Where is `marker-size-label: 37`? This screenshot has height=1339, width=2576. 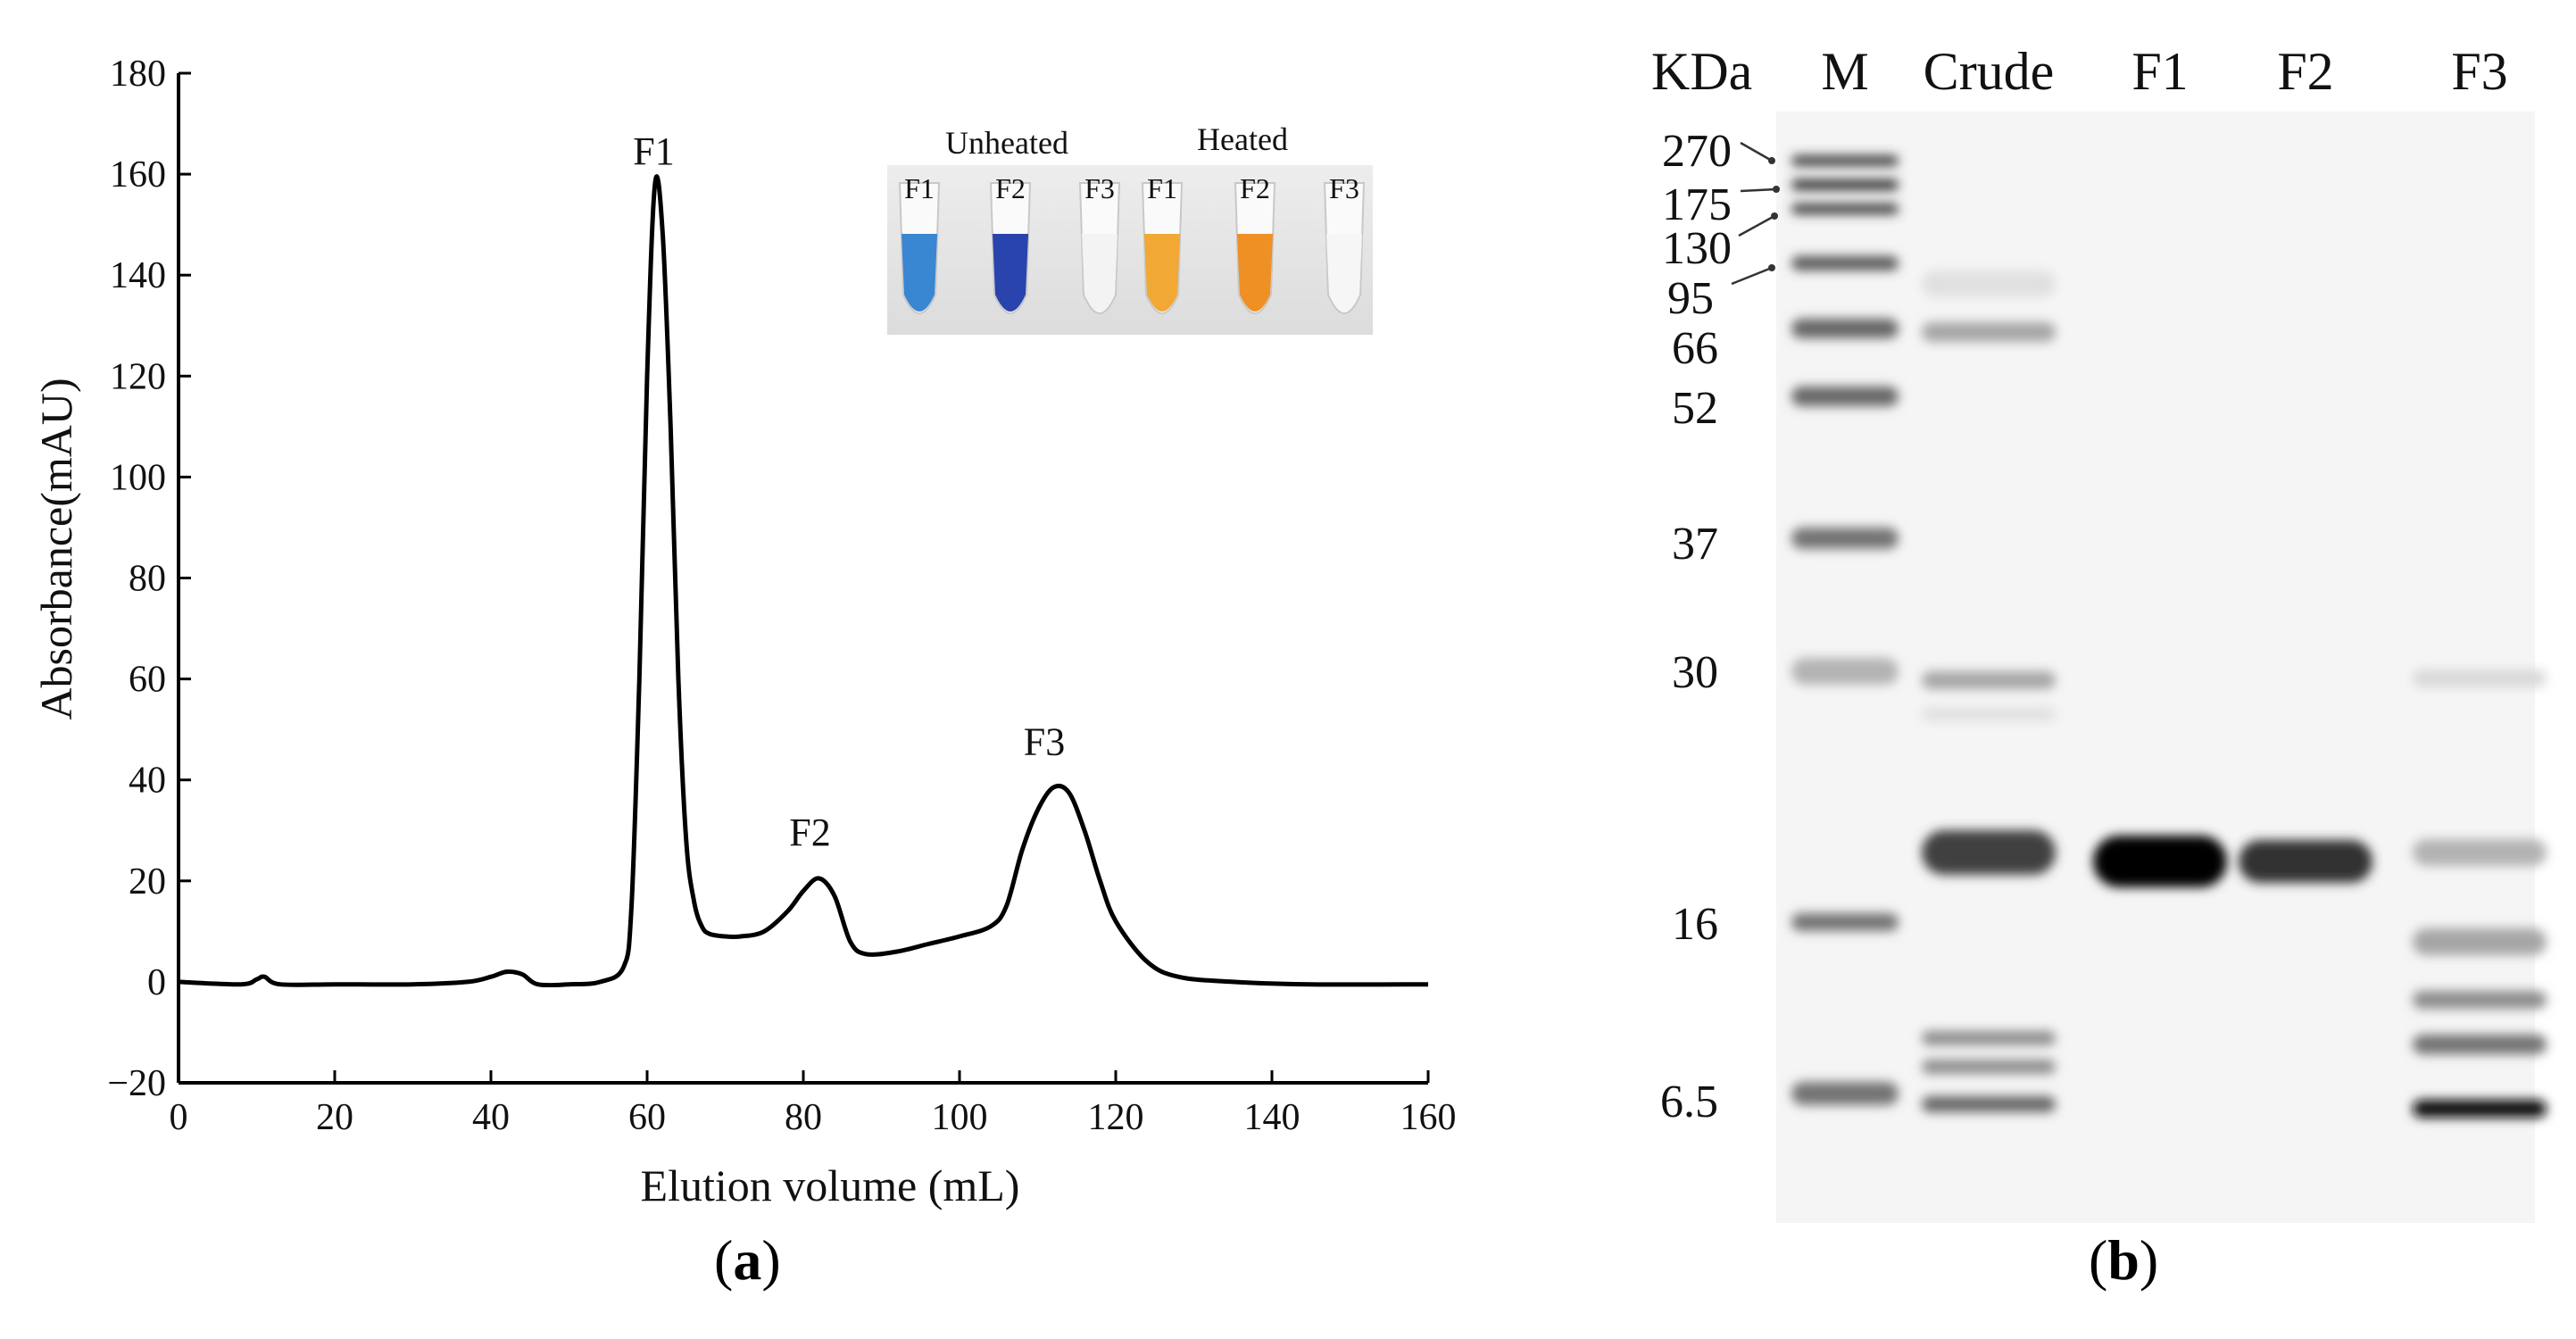 marker-size-label: 37 is located at coordinates (1695, 545).